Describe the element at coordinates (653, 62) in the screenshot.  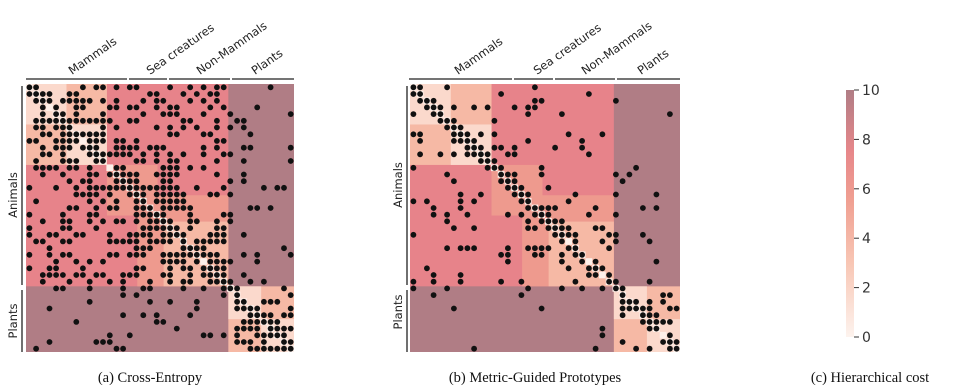
I see `label-plants: Plants` at that location.